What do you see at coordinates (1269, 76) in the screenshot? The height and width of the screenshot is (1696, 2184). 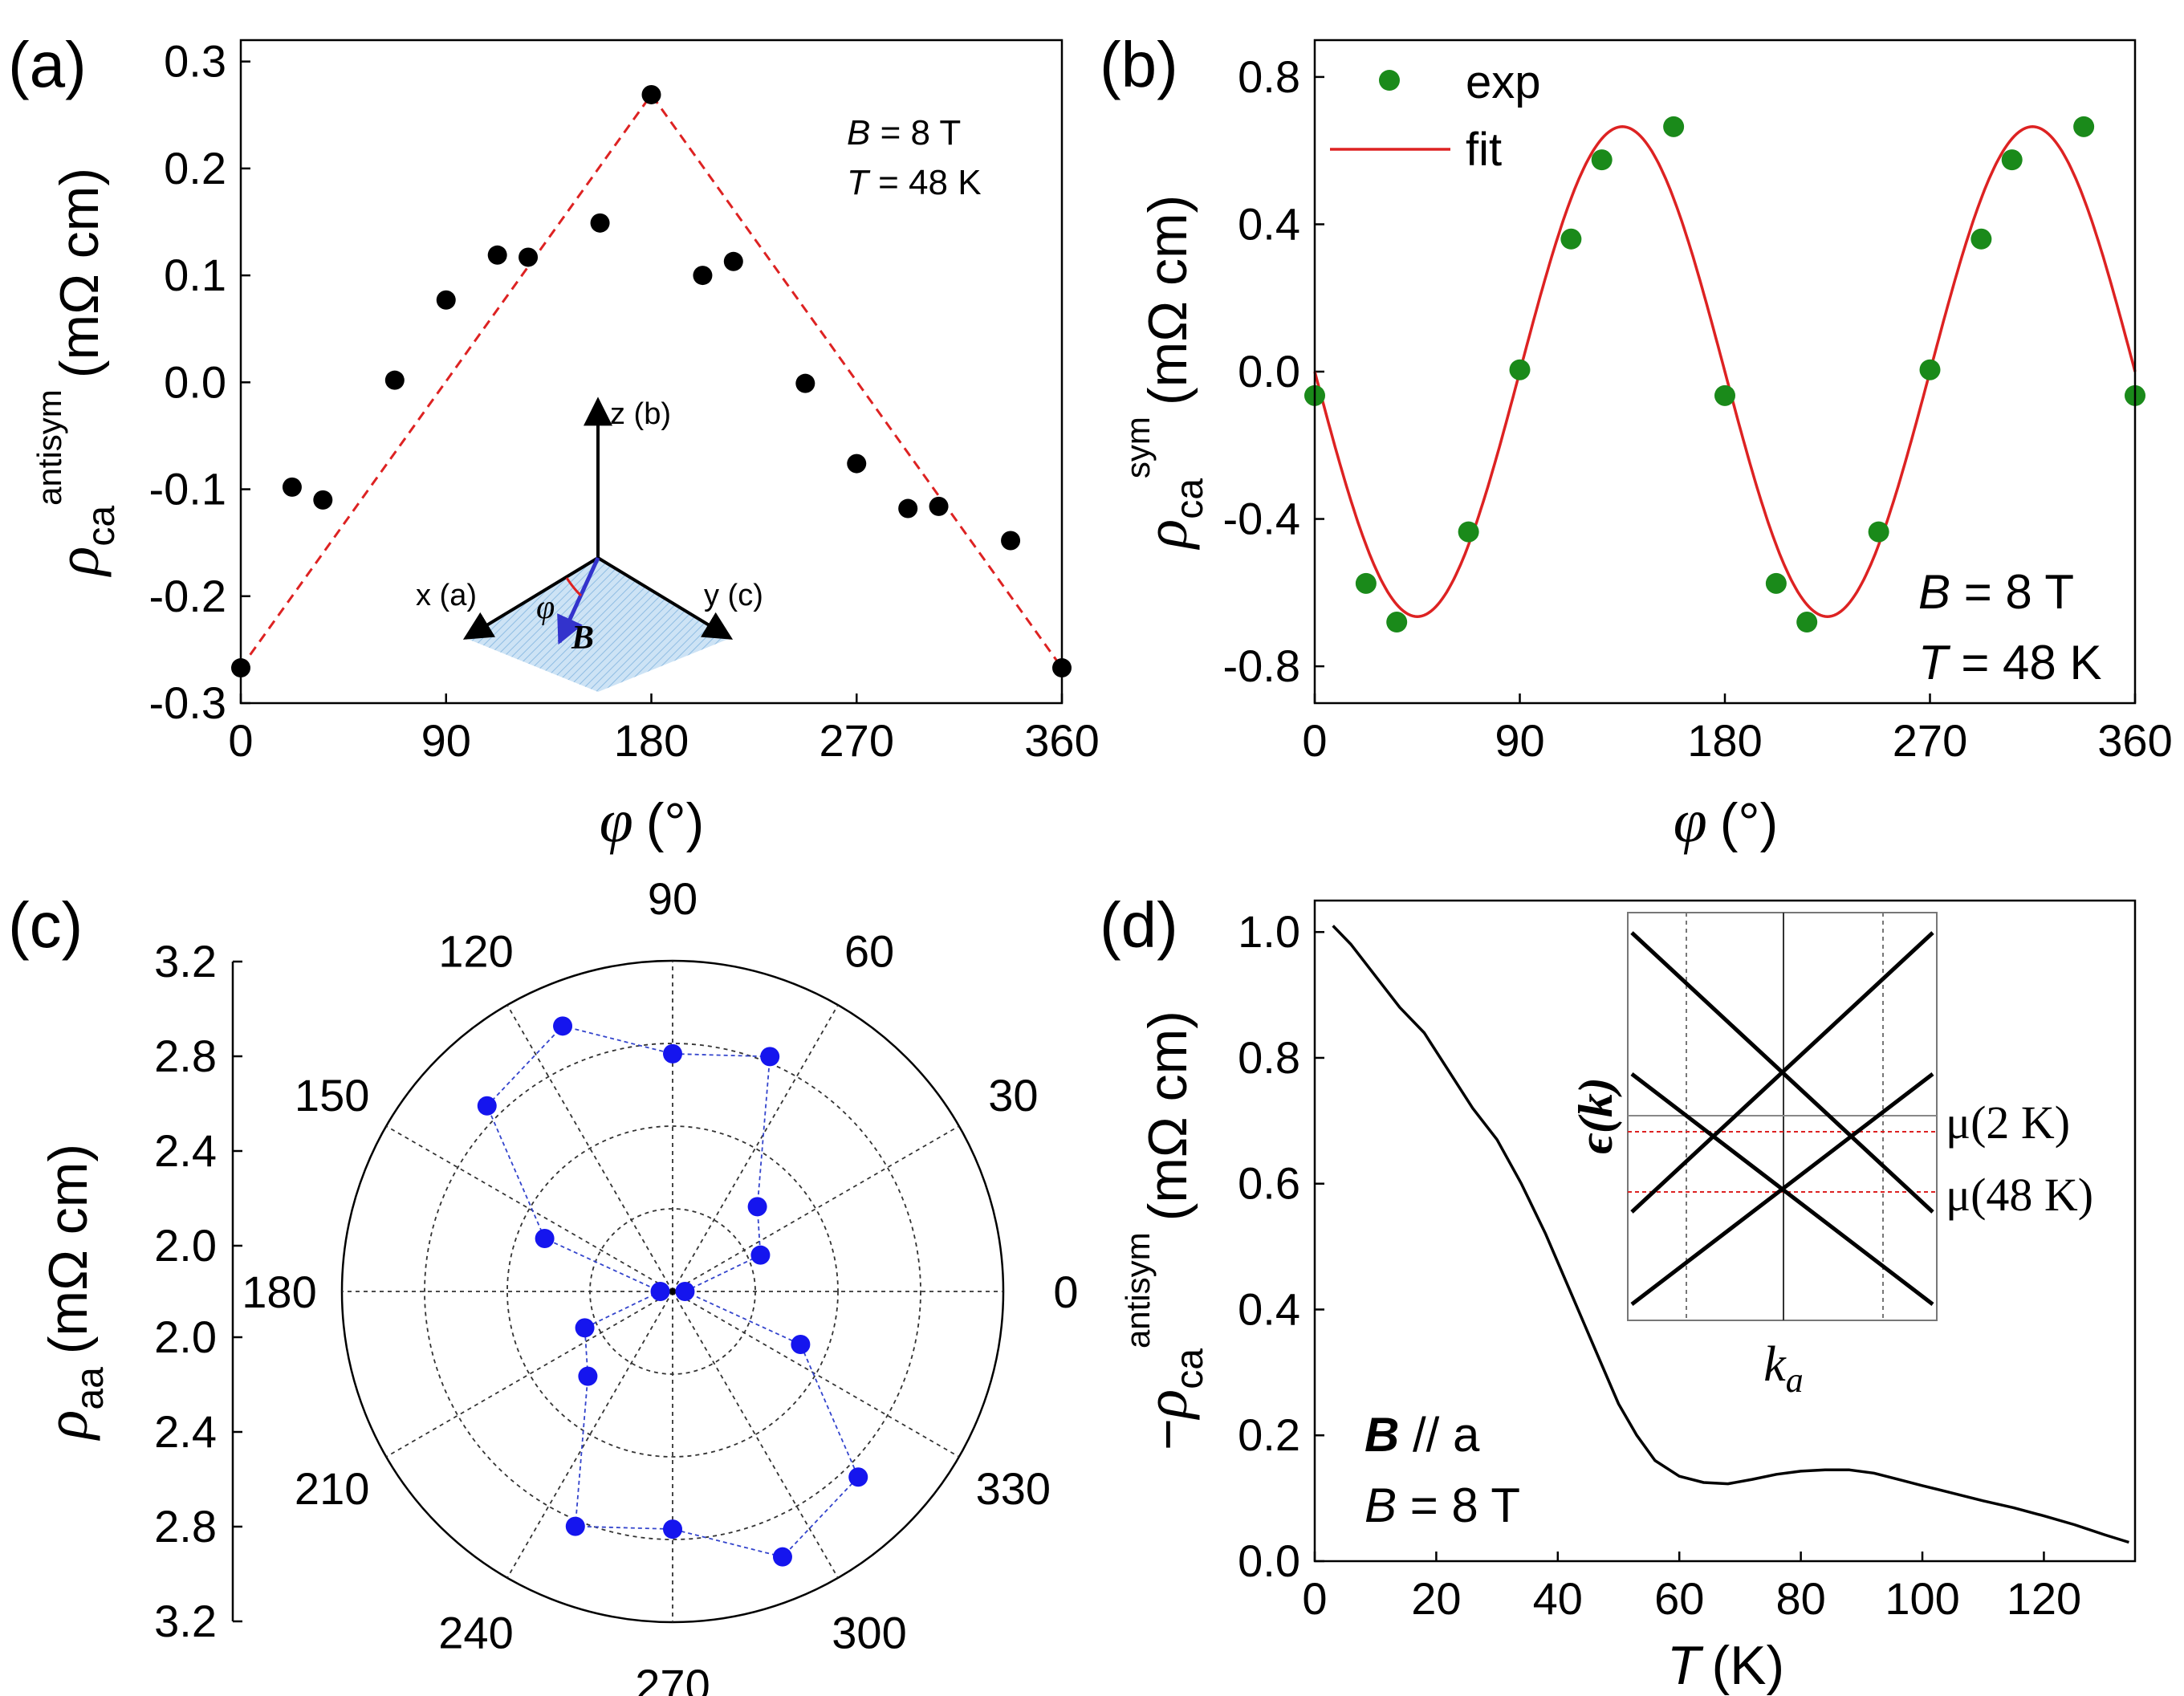 I see `y-tick-label: 0.8` at bounding box center [1269, 76].